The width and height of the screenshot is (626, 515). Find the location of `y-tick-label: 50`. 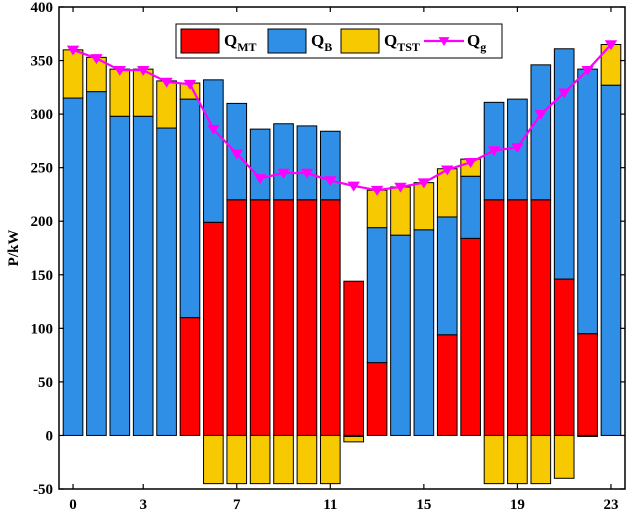

y-tick-label: 50 is located at coordinates (45, 383).